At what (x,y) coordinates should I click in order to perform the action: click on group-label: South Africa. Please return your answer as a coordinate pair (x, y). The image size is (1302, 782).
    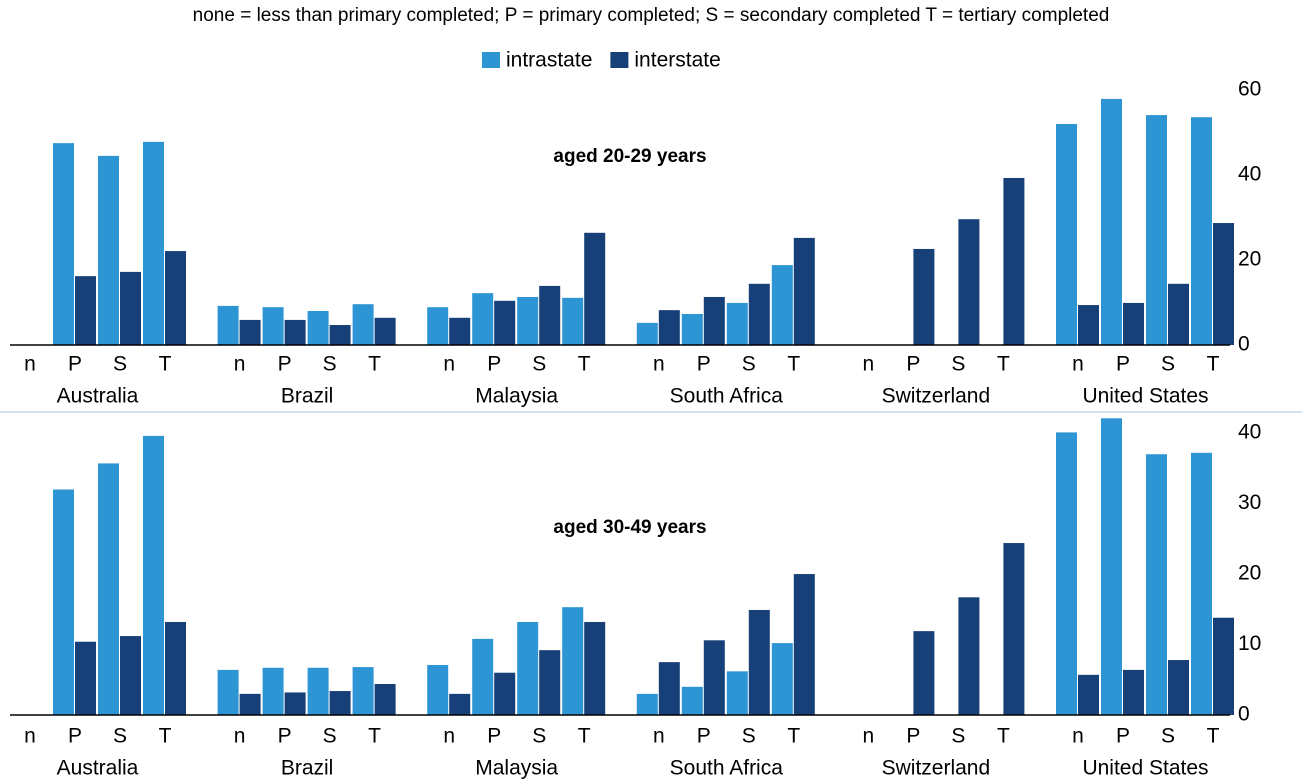
    Looking at the image, I should click on (727, 768).